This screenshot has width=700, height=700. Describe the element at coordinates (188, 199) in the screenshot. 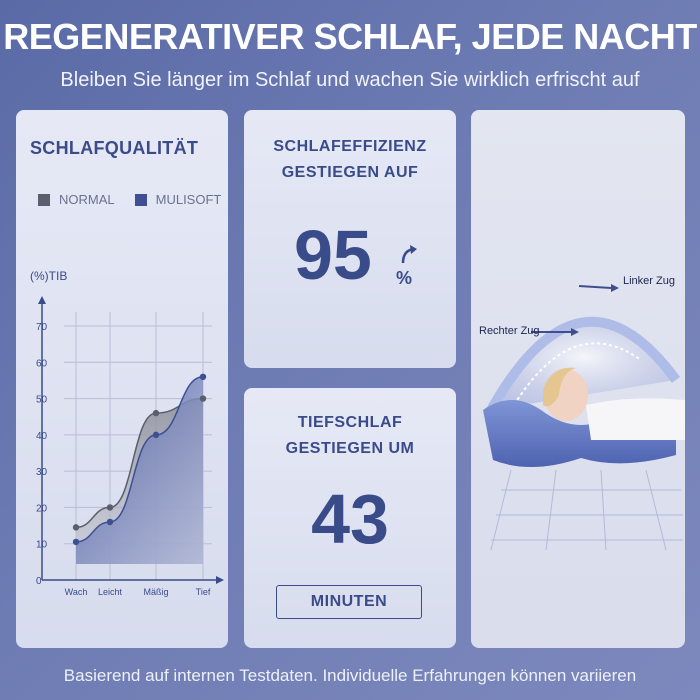

I see `legend-label-mulisoft: MULISOFT` at that location.